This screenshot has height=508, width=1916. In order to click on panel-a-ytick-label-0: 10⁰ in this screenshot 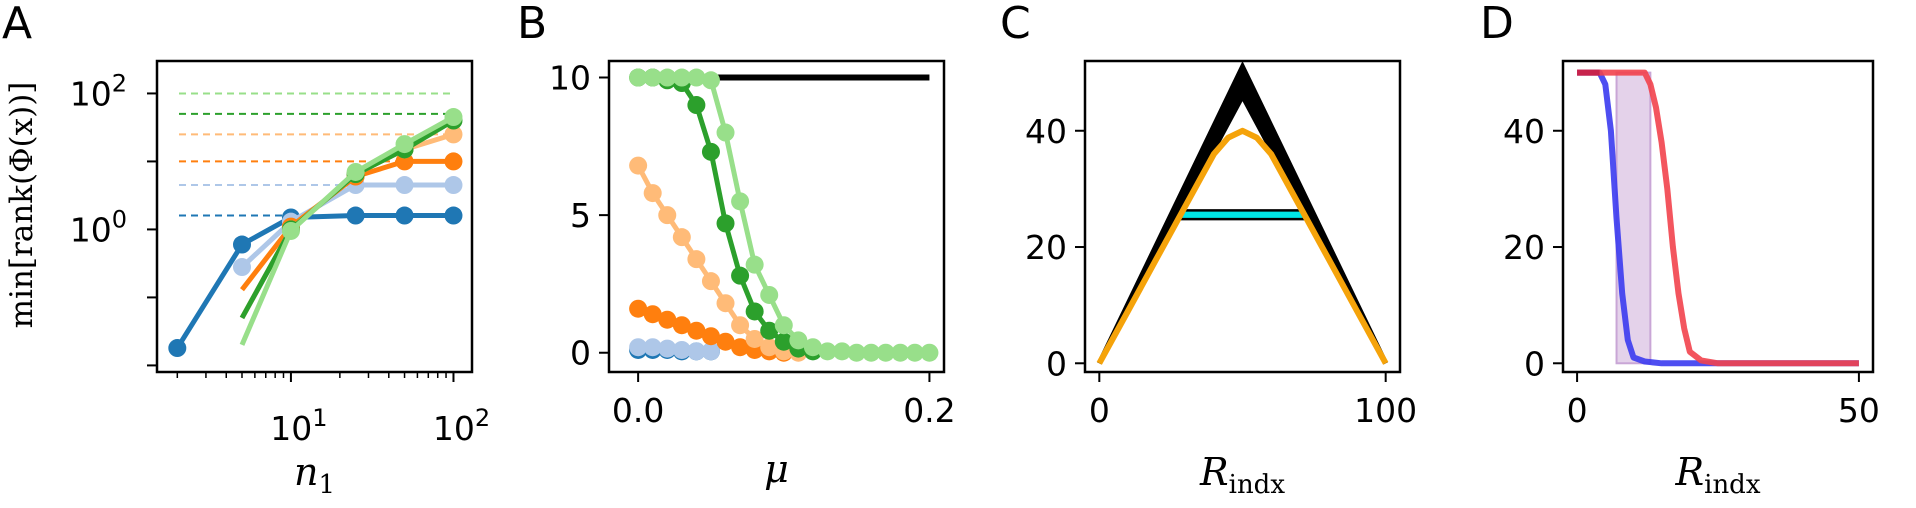, I will do `click(98, 227)`.